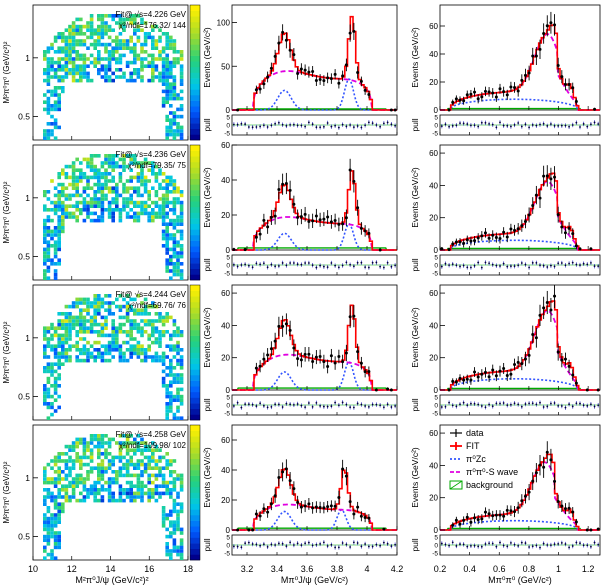 The width and height of the screenshot is (604, 585). I want to click on y-tick-label: 1, so click(27, 58).